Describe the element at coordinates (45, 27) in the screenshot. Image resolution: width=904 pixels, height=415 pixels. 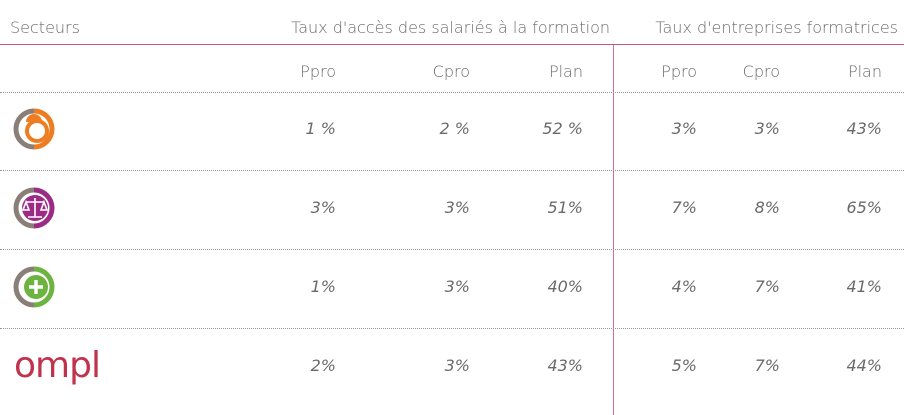
I see `sector-header: Secteurs` at that location.